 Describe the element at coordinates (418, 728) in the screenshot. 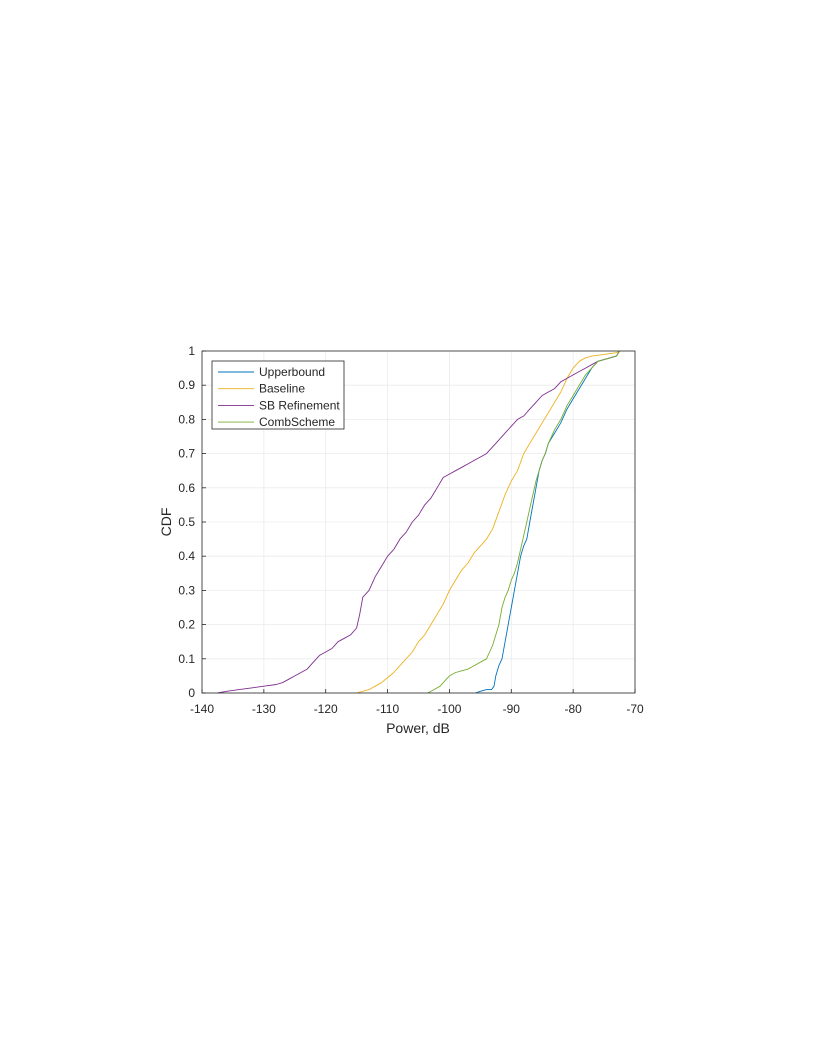

I see `x-axis-label: Power, dB` at that location.